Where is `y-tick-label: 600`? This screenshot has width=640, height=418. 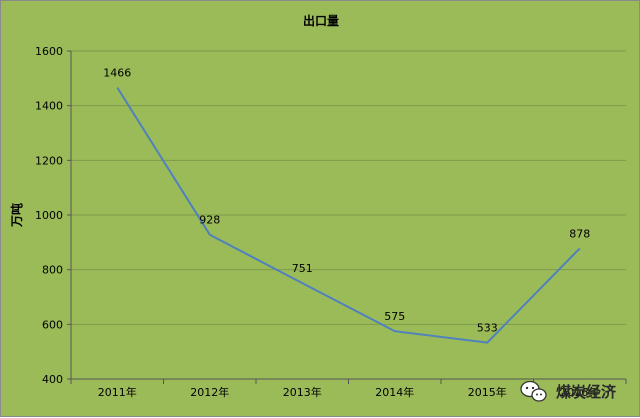 y-tick-label: 600 is located at coordinates (52, 324).